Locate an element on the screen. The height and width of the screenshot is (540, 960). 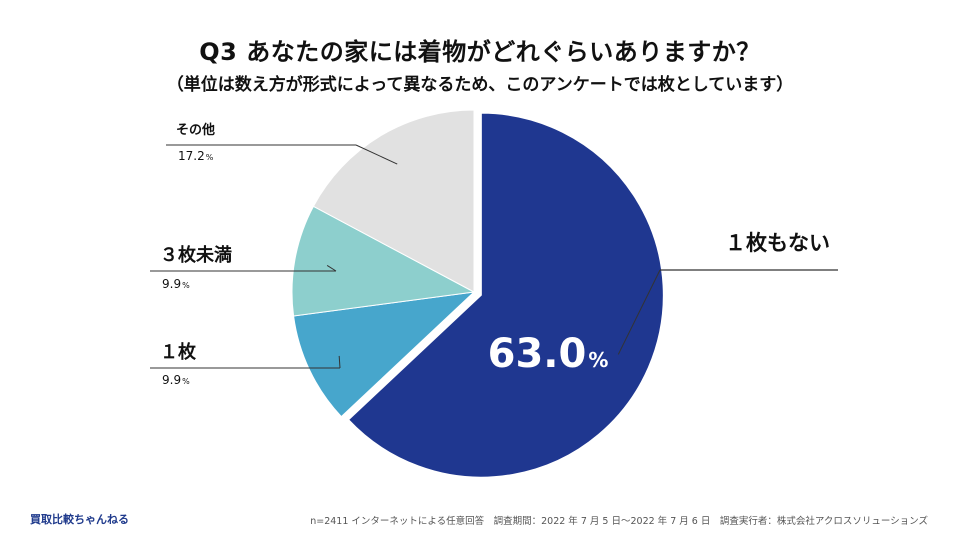
chart-title: Q3 あなたの家には着物がどれぐらいありますか？ is located at coordinates (480, 52).